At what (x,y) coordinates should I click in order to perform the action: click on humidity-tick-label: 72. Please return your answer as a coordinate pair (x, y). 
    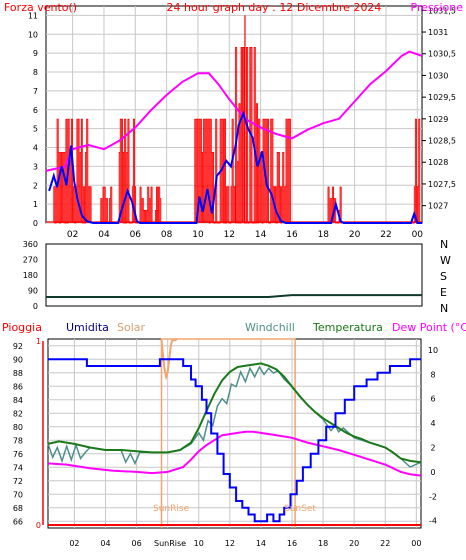
    Looking at the image, I should click on (18, 481).